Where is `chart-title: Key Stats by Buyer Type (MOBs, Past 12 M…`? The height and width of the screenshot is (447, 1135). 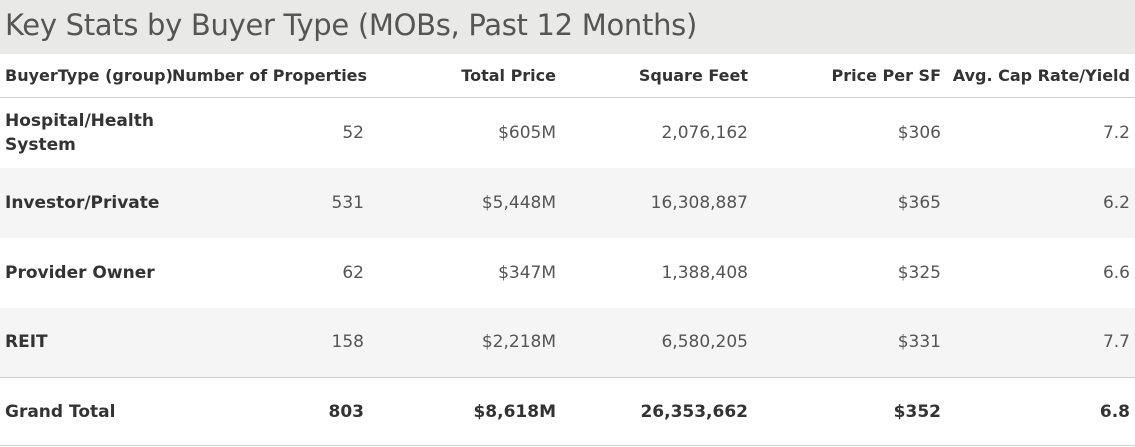 chart-title: Key Stats by Buyer Type (MOBs, Past 12 M… is located at coordinates (351, 25).